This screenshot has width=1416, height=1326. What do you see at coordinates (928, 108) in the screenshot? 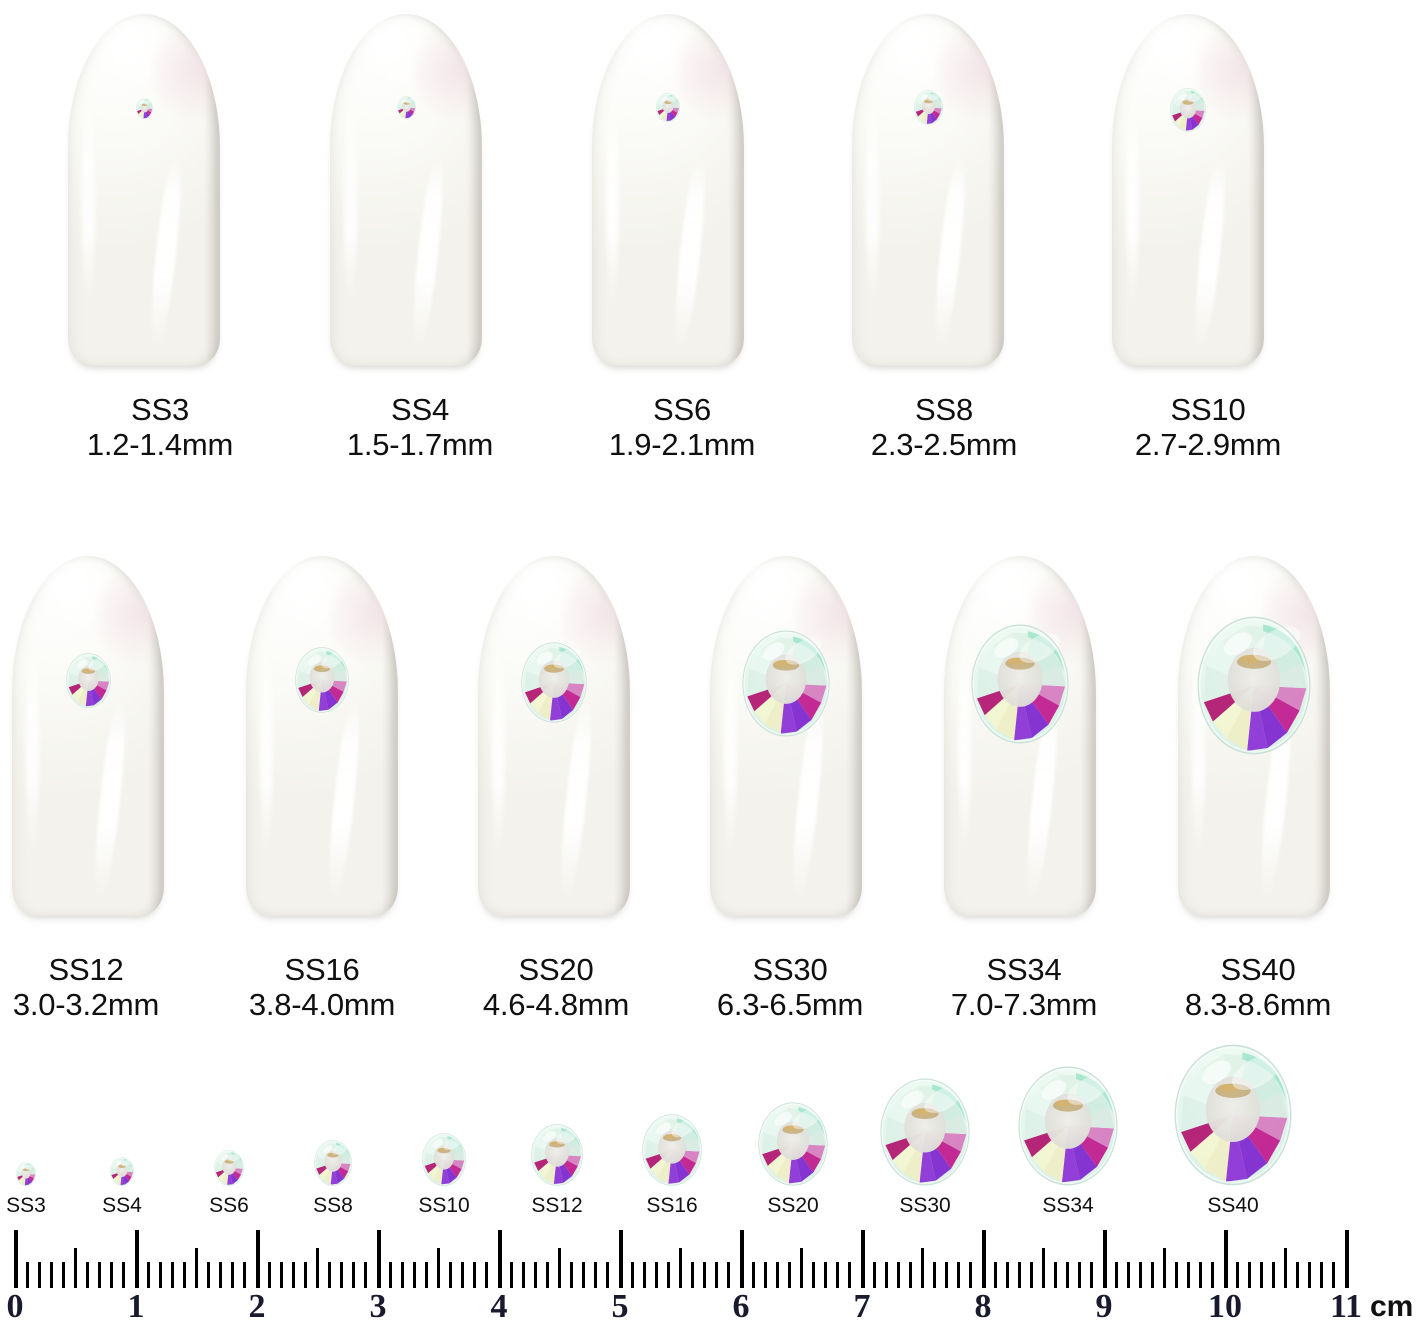
I see `rhinestone-ss8` at bounding box center [928, 108].